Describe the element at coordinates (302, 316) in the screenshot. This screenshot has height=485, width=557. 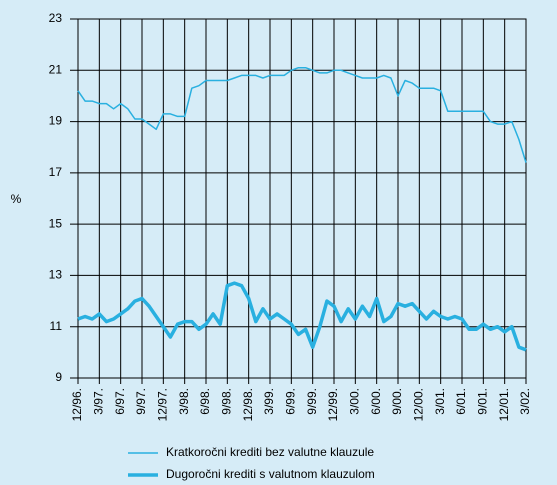
I see `series-line` at that location.